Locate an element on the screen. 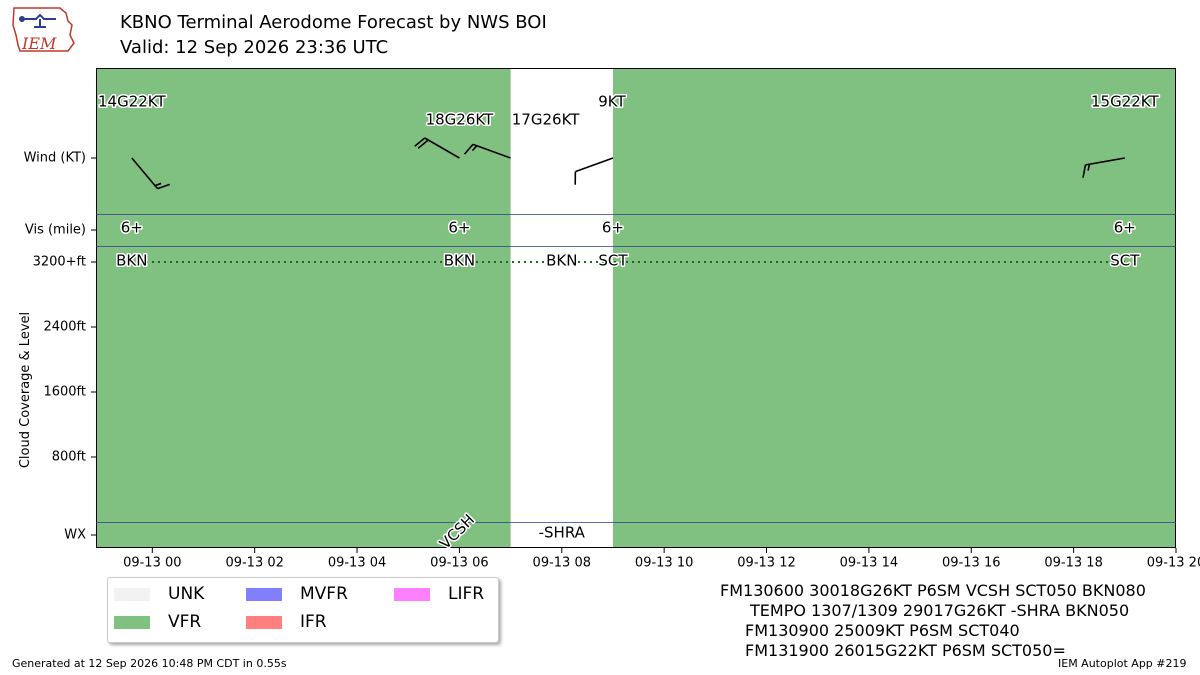 The width and height of the screenshot is (1200, 675). legend-item-vfr: VFR is located at coordinates (157, 622).